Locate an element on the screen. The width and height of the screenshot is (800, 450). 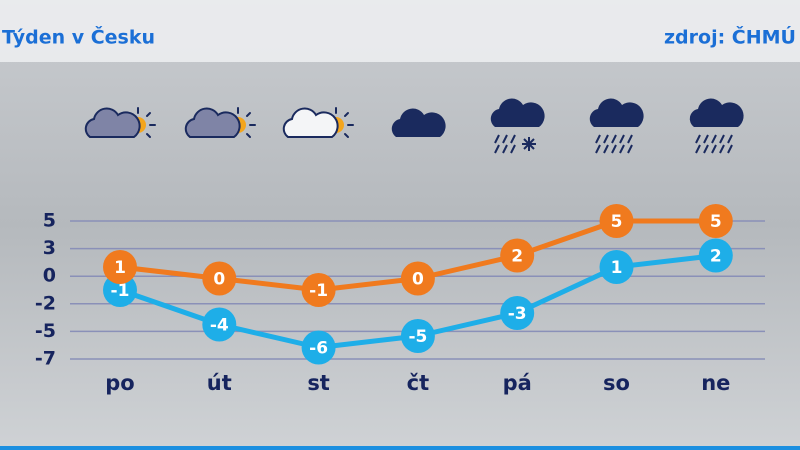
source: zdroj: ČHMÚ is located at coordinates (730, 37).